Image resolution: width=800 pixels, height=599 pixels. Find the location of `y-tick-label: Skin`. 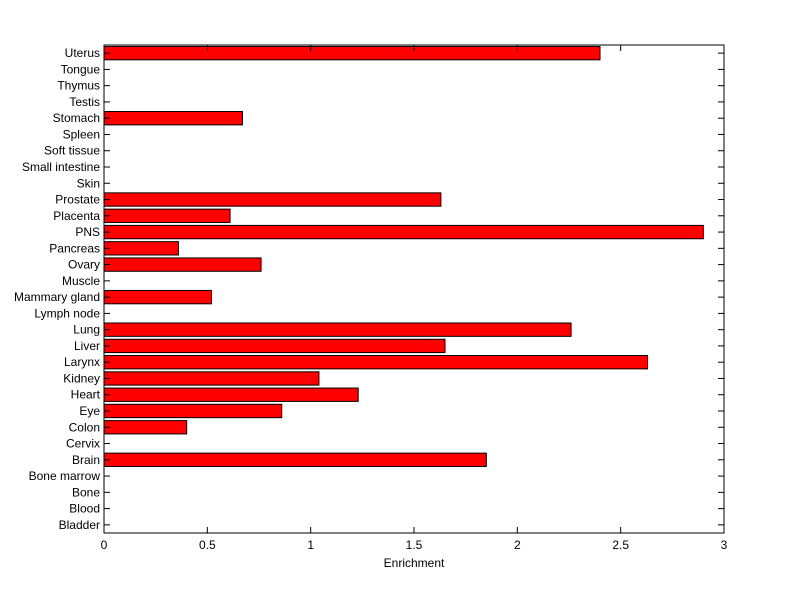

y-tick-label: Skin is located at coordinates (88, 183).